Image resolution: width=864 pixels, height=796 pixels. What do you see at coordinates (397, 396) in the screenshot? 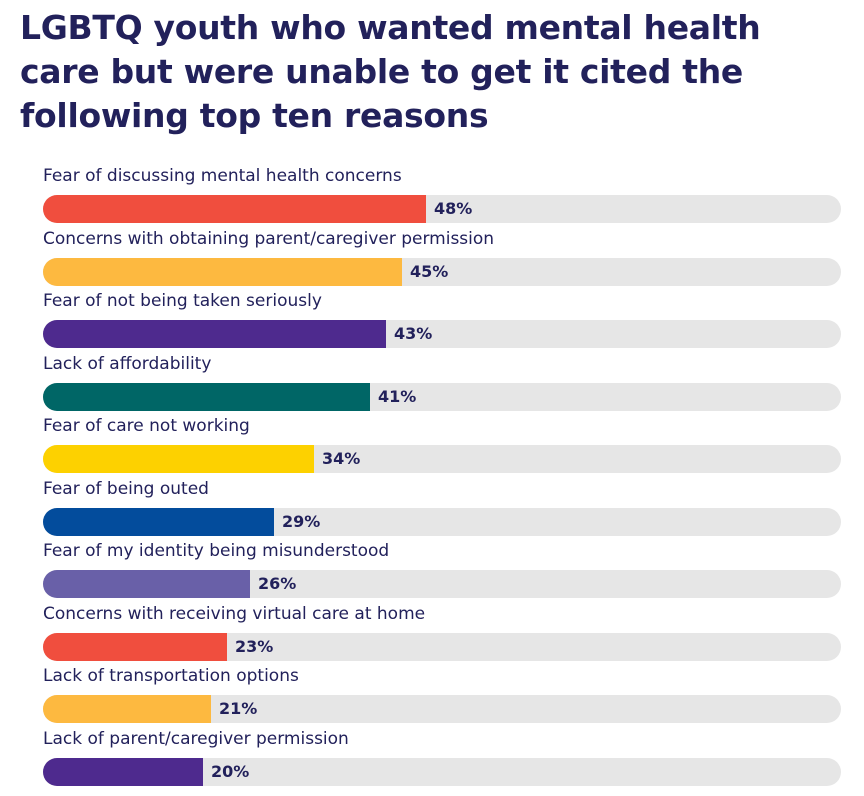
I see `bar-value-label: 41%` at bounding box center [397, 396].